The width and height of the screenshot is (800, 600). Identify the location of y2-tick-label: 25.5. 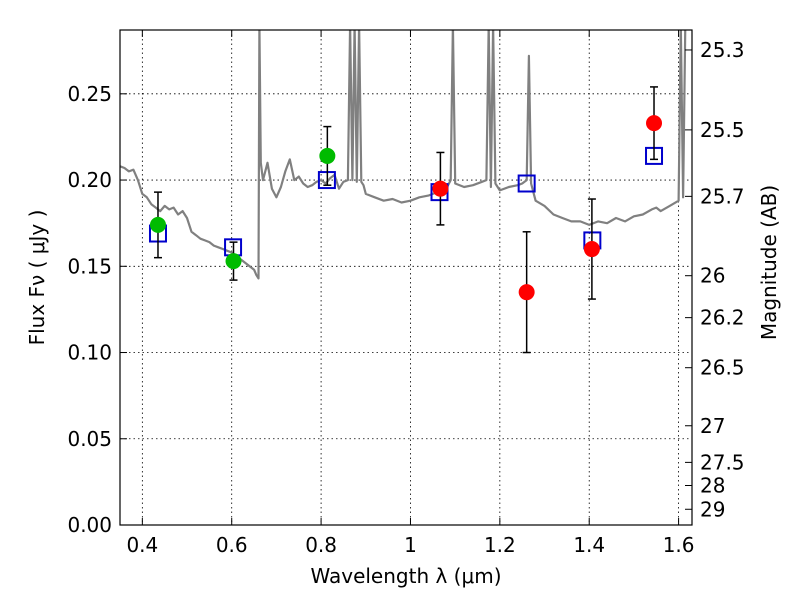
(722, 130).